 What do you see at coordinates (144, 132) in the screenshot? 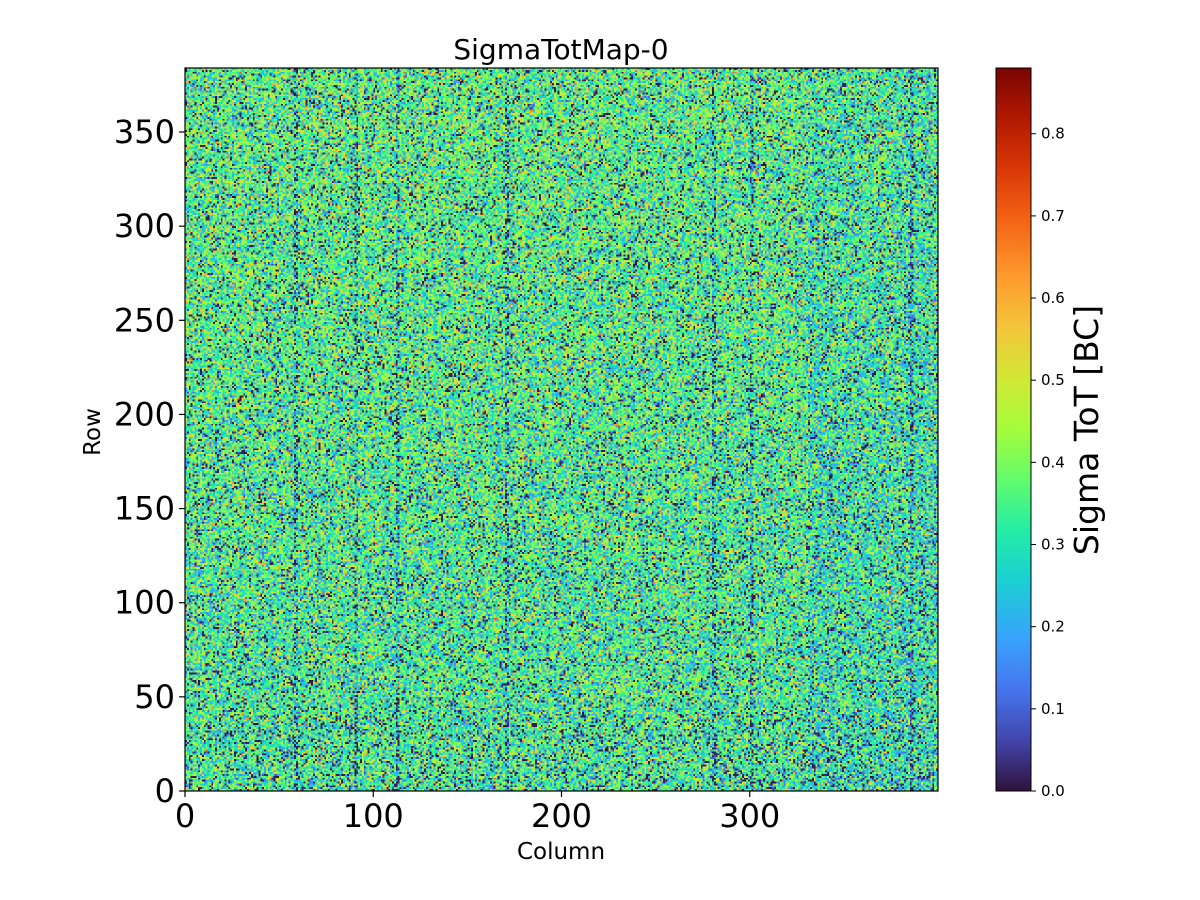
I see `y-tick-label: 350` at bounding box center [144, 132].